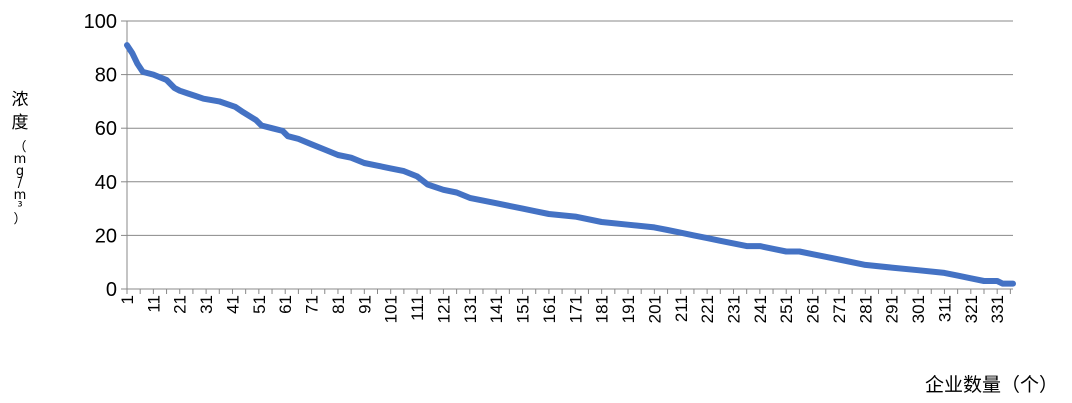 The image size is (1072, 403). Describe the element at coordinates (681, 308) in the screenshot. I see `x-tick-label: 211` at that location.